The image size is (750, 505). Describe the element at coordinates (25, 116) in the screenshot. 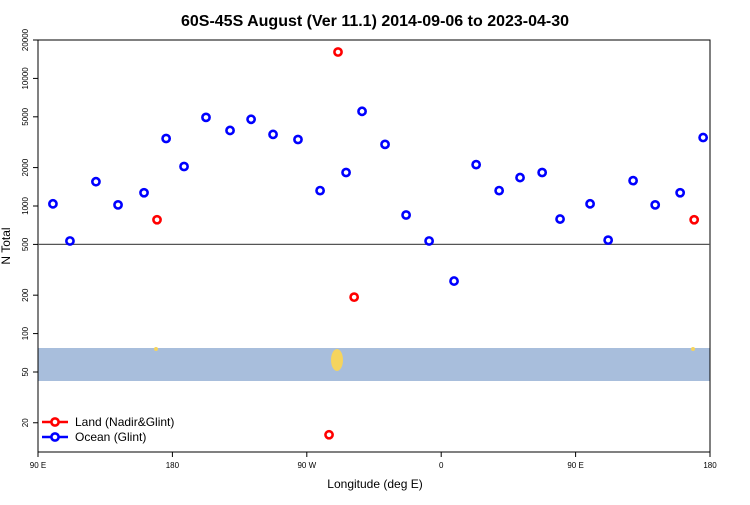

I see `y-tick-label: 5000` at that location.